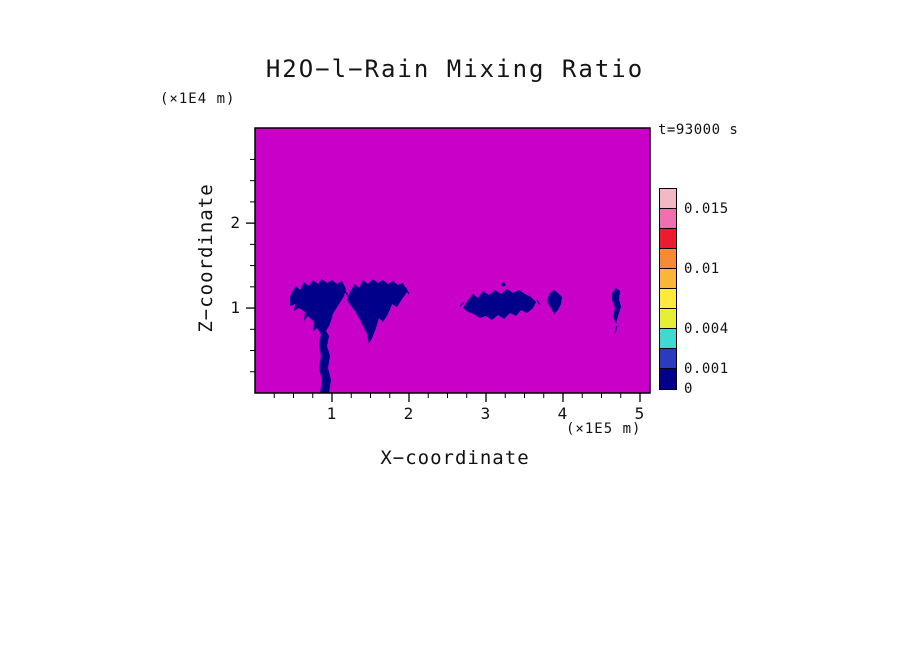 The width and height of the screenshot is (904, 654). Describe the element at coordinates (235, 307) in the screenshot. I see `y-tick-label: 1` at that location.